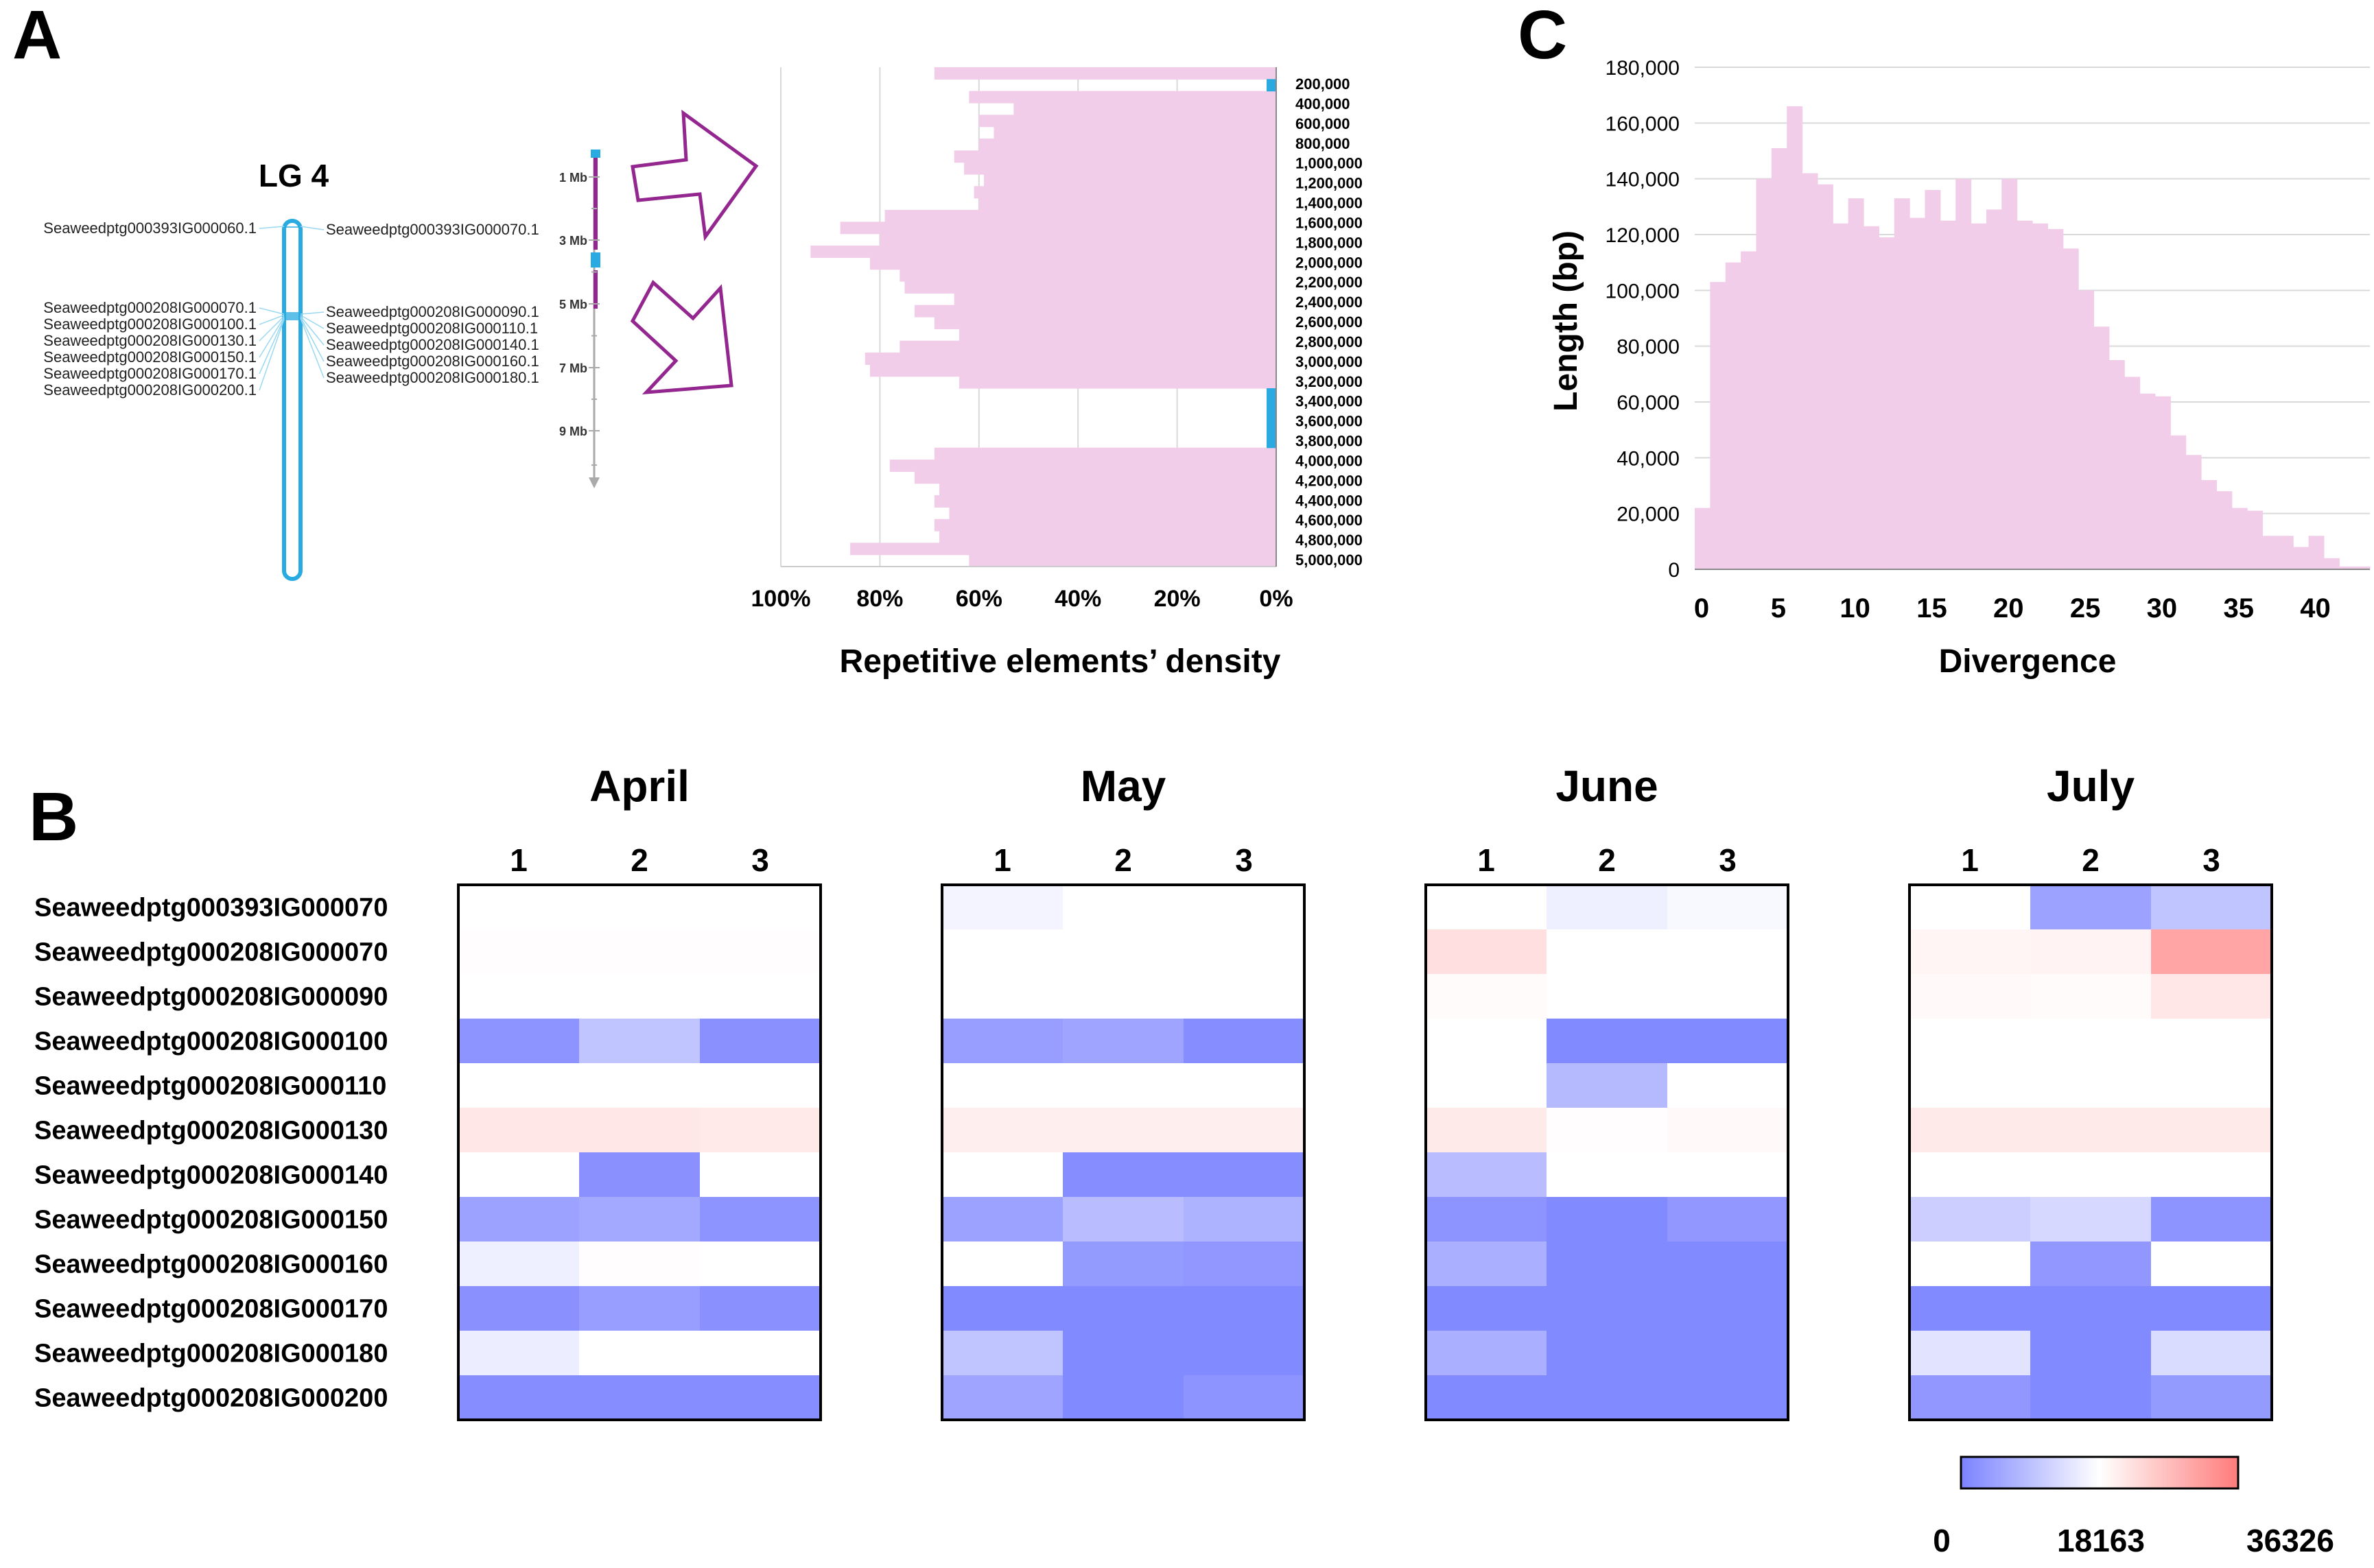 Image resolution: width=2374 pixels, height=1568 pixels. What do you see at coordinates (1648, 459) in the screenshot?
I see `histogram-y-tick-label: 40,000` at bounding box center [1648, 459].